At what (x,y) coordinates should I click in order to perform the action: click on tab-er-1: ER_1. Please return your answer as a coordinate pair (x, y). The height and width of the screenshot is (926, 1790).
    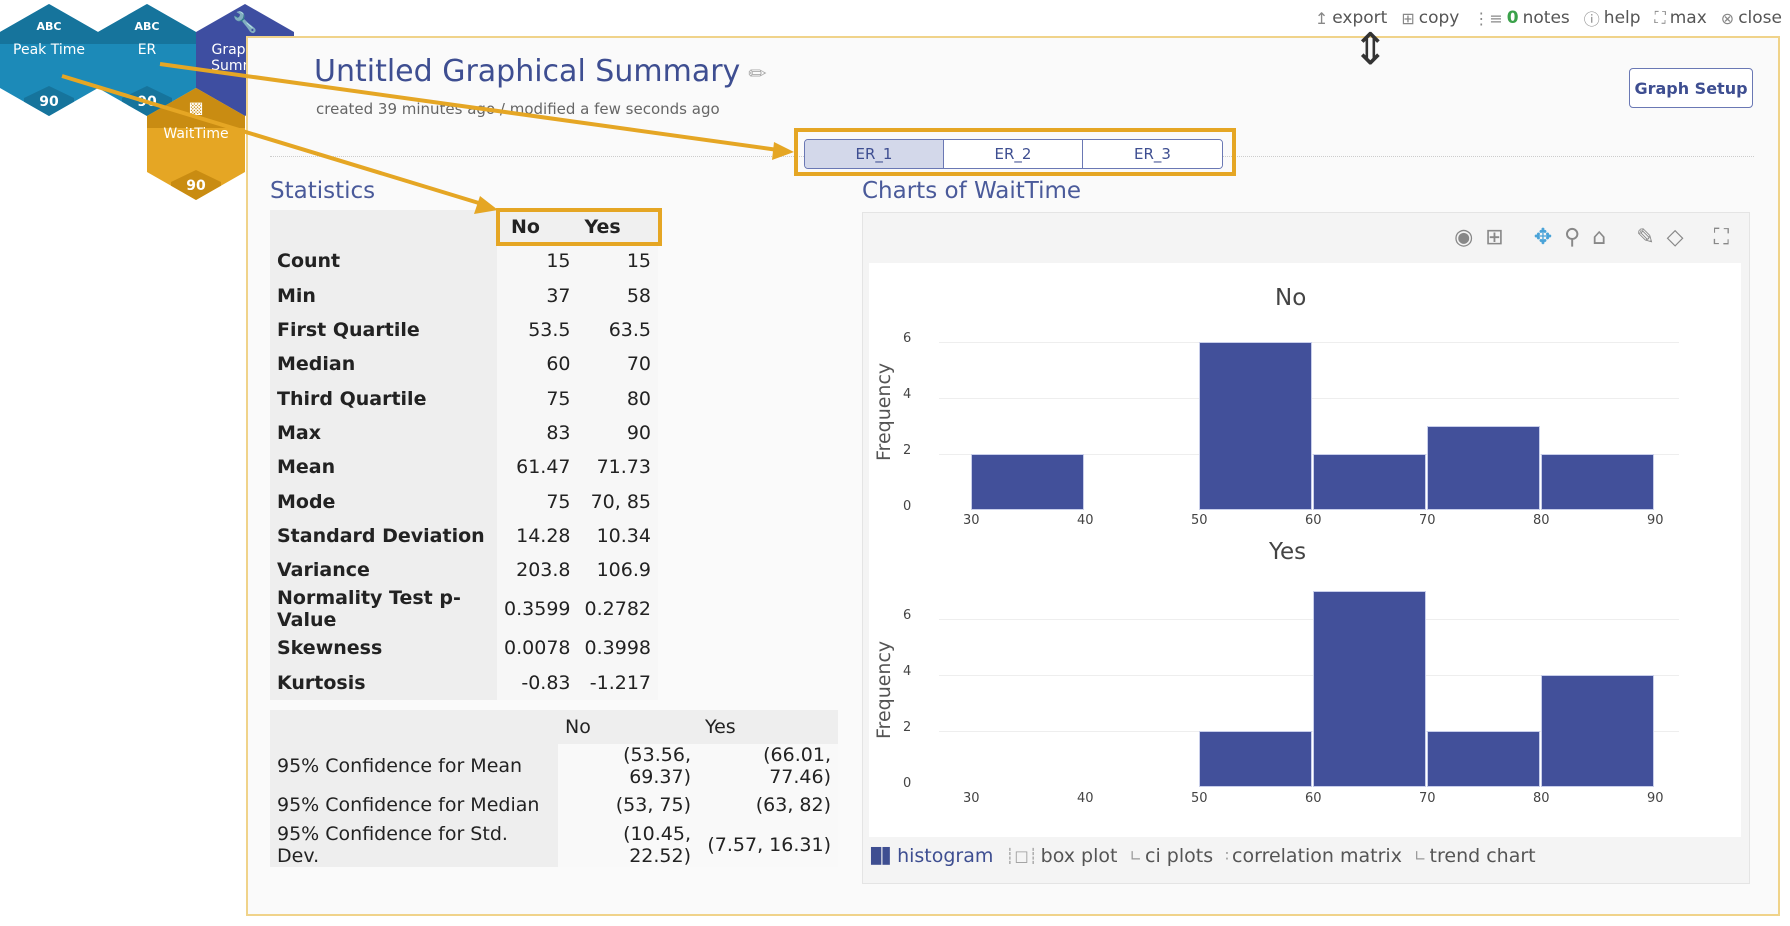
    Looking at the image, I should click on (874, 154).